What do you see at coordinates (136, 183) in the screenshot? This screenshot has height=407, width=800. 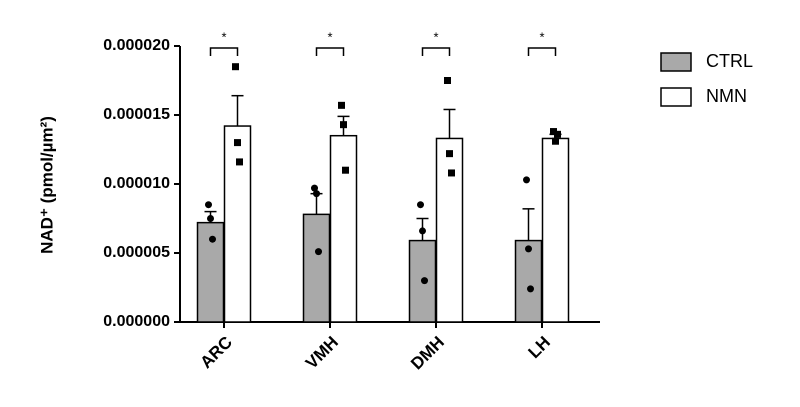 I see `y-tick-label: 0.000010` at bounding box center [136, 183].